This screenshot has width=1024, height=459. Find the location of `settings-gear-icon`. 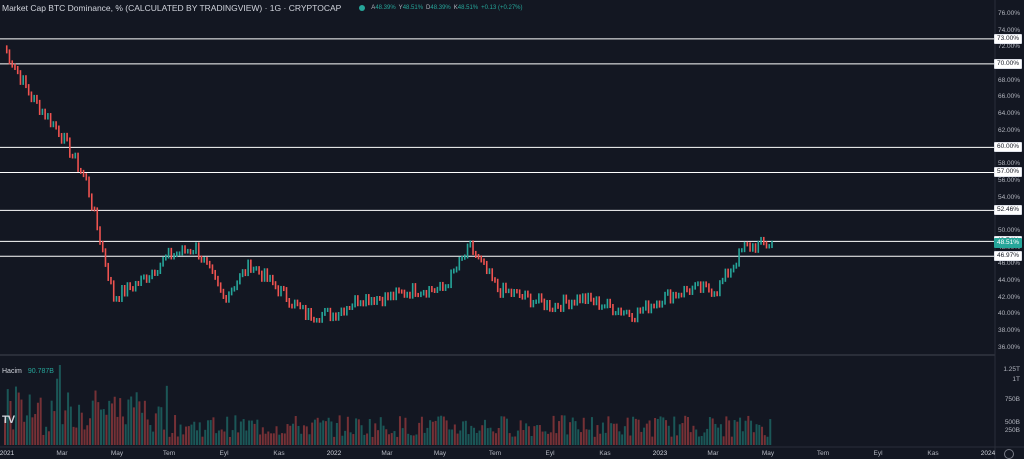

settings-gear-icon is located at coordinates (1009, 454).